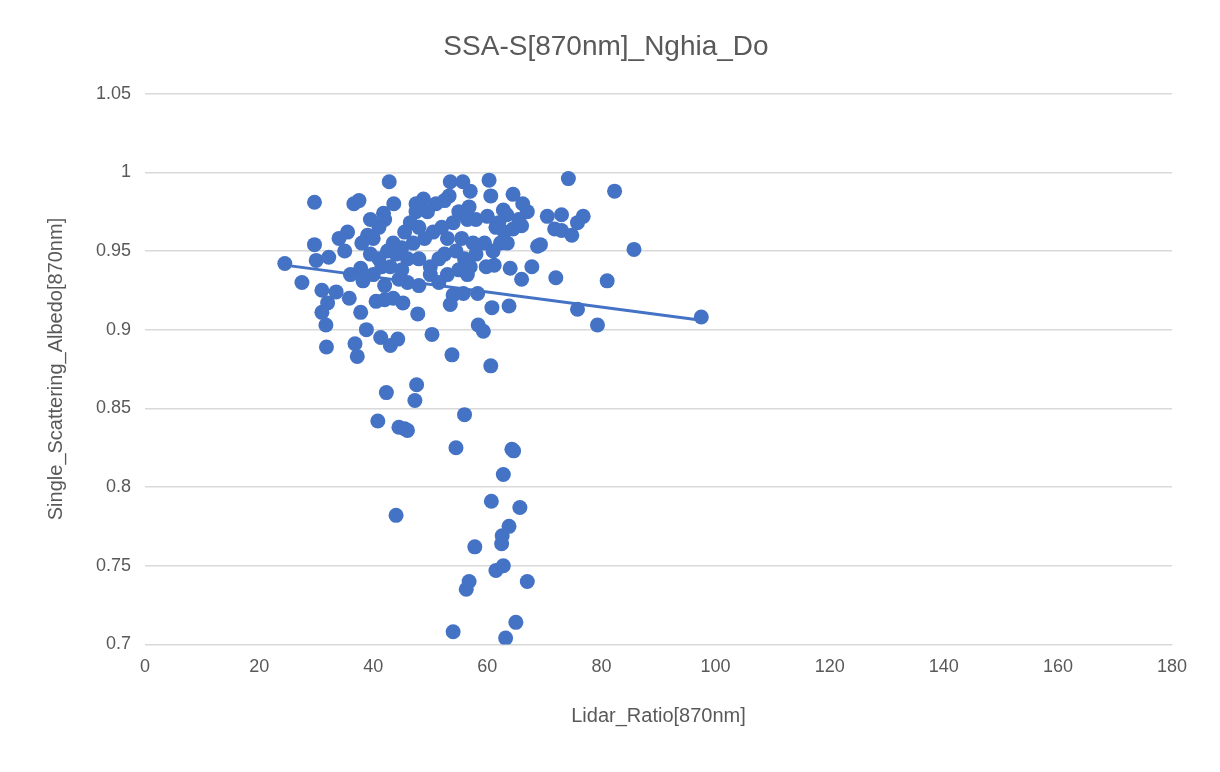 This screenshot has width=1220, height=772. What do you see at coordinates (1057, 666) in the screenshot?
I see `x-tick-label: 160` at bounding box center [1057, 666].